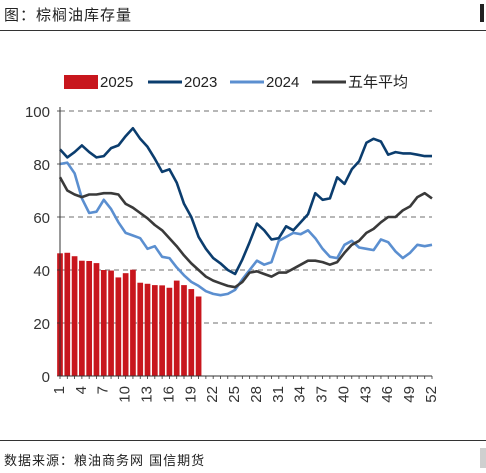  Describe the element at coordinates (169, 331) in the screenshot. I see `bar-2025-wk16` at that location.